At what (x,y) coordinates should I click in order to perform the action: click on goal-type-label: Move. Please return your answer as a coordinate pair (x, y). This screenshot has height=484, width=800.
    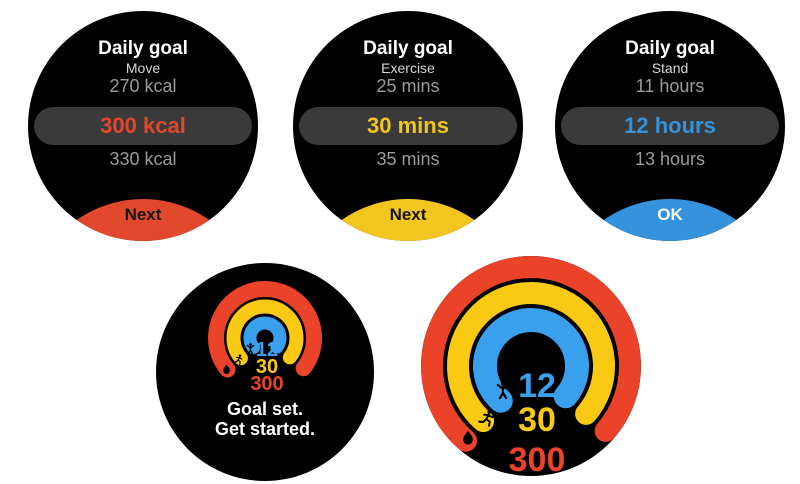
    Looking at the image, I should click on (143, 68).